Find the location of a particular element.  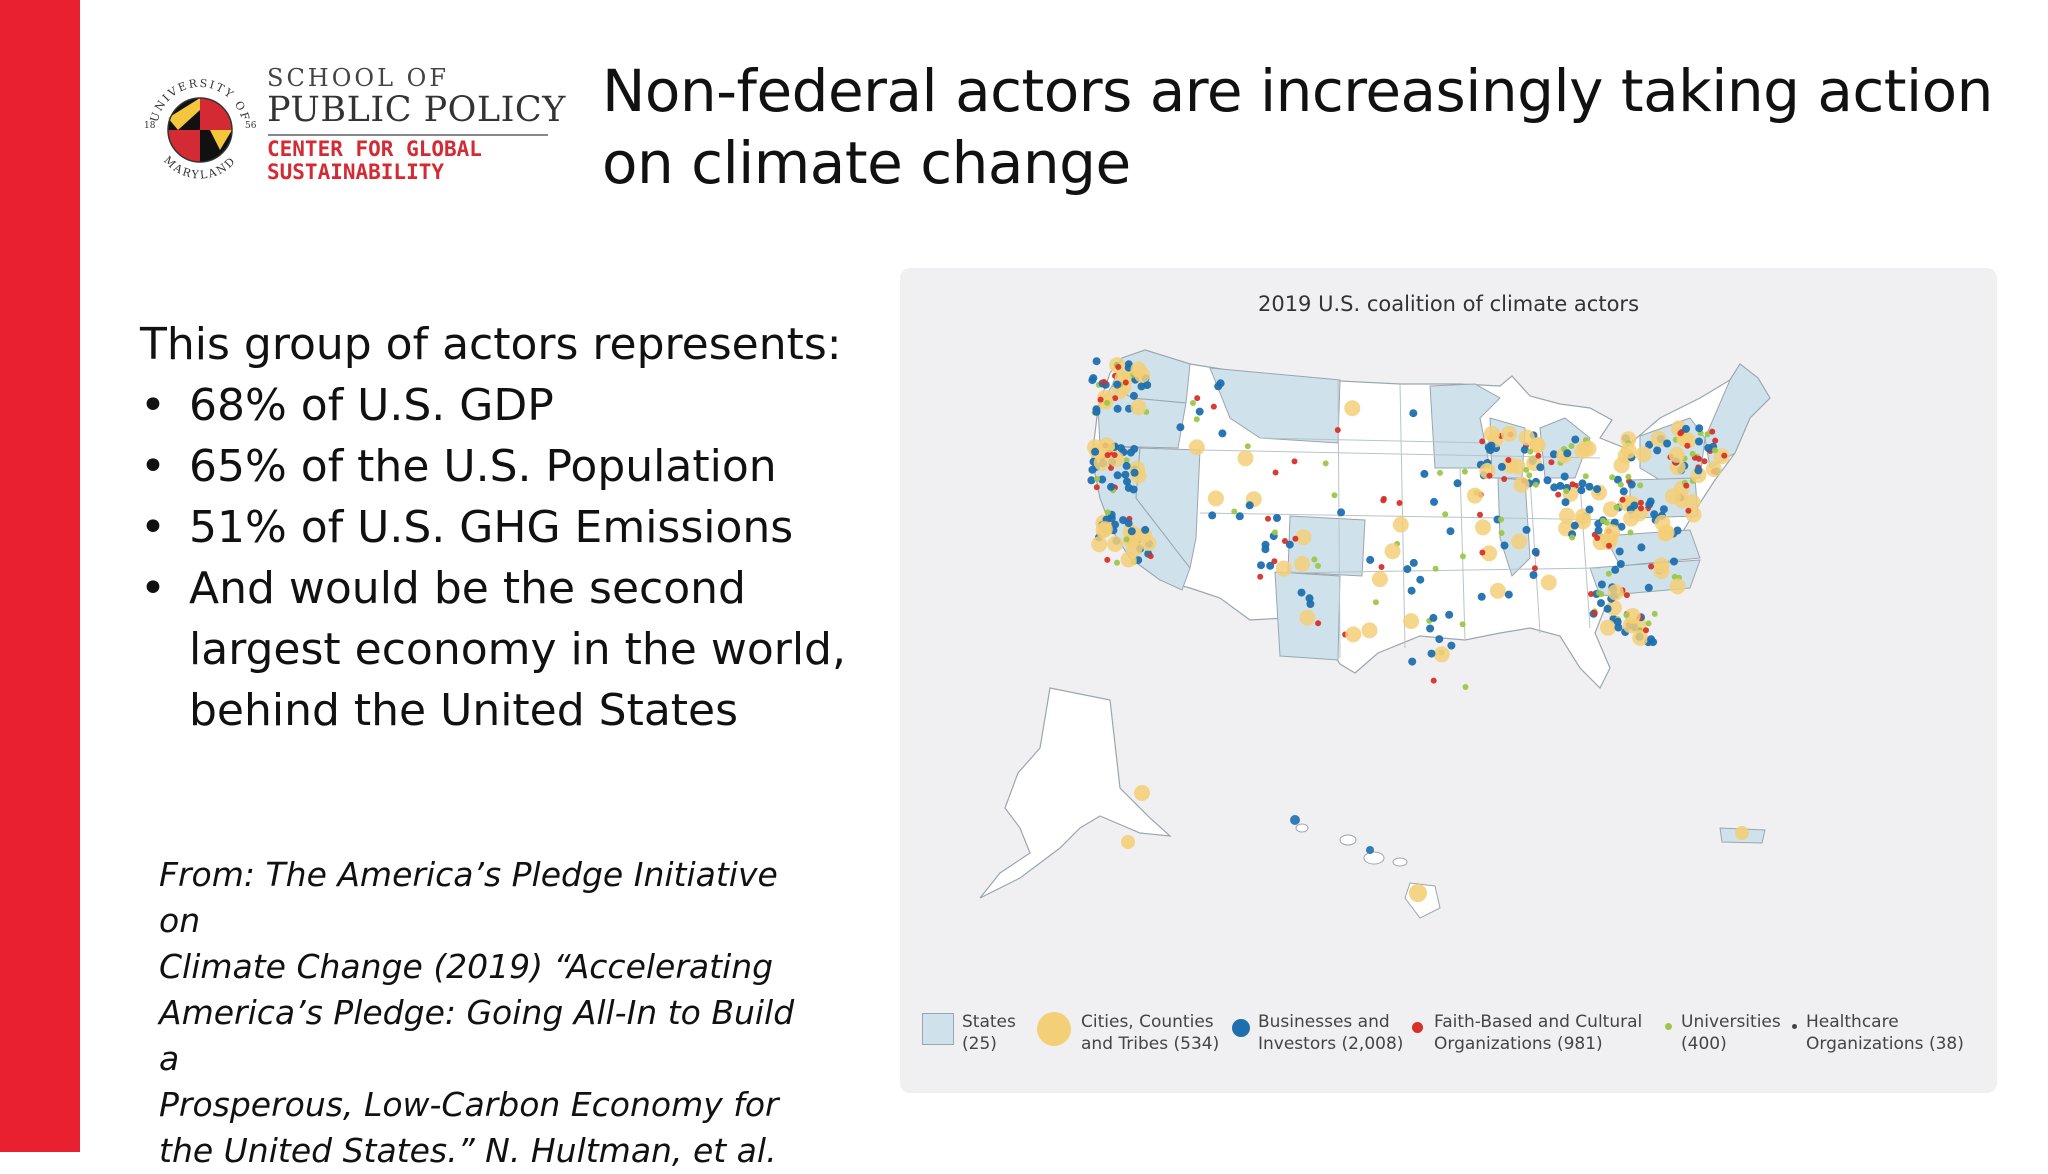

logo-divider is located at coordinates (408, 135).